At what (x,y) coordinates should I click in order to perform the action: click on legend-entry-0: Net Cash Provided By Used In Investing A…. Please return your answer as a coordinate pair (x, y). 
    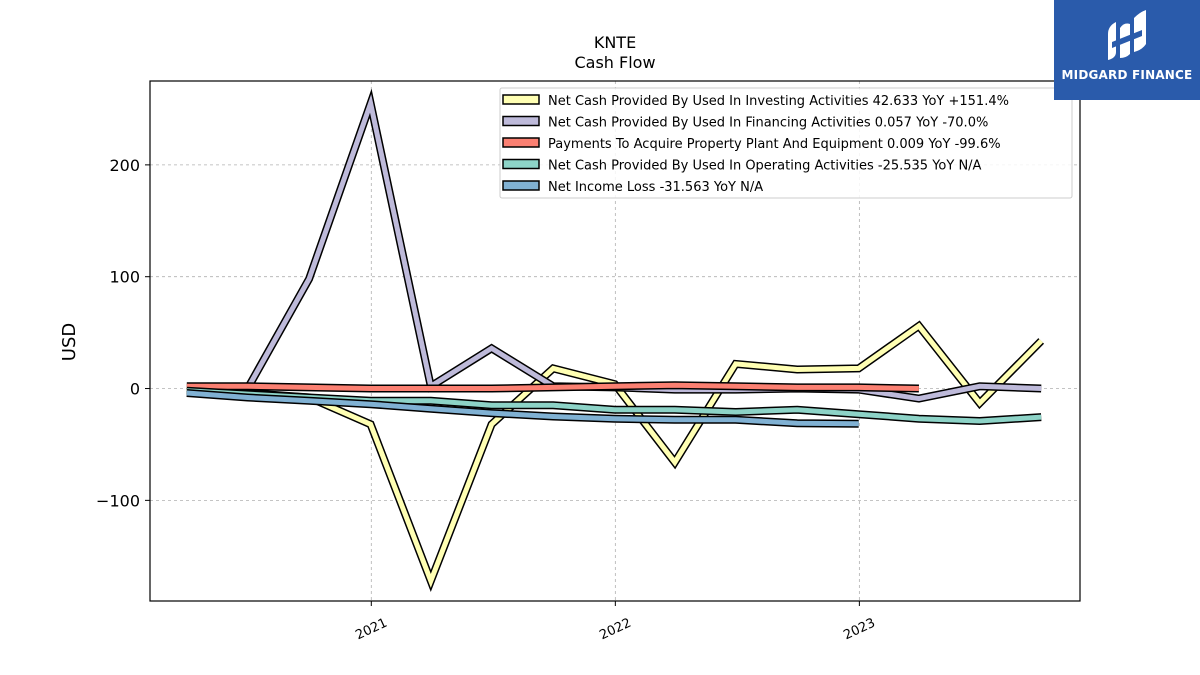
    Looking at the image, I should click on (778, 101).